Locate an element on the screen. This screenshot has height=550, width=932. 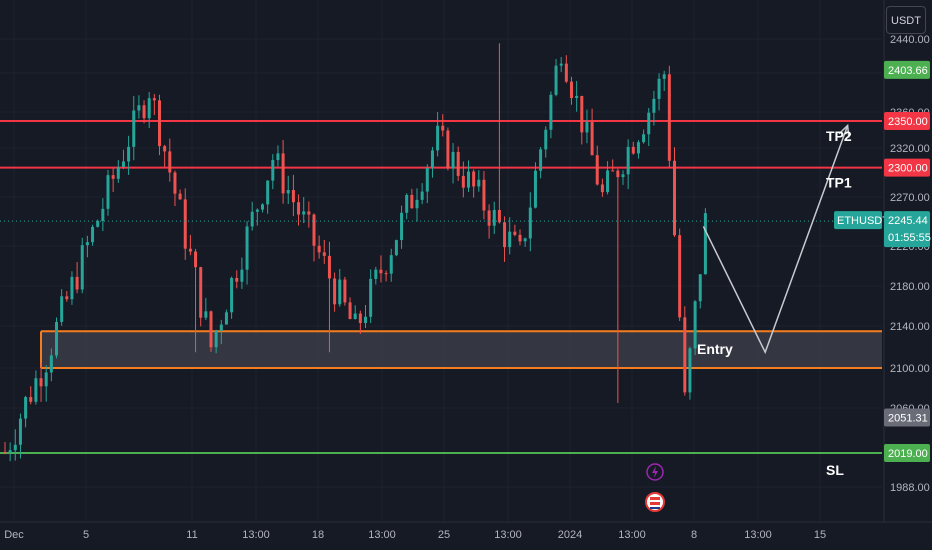
symbol-tag-text: ETHUSDT.P is located at coordinates (867, 221).